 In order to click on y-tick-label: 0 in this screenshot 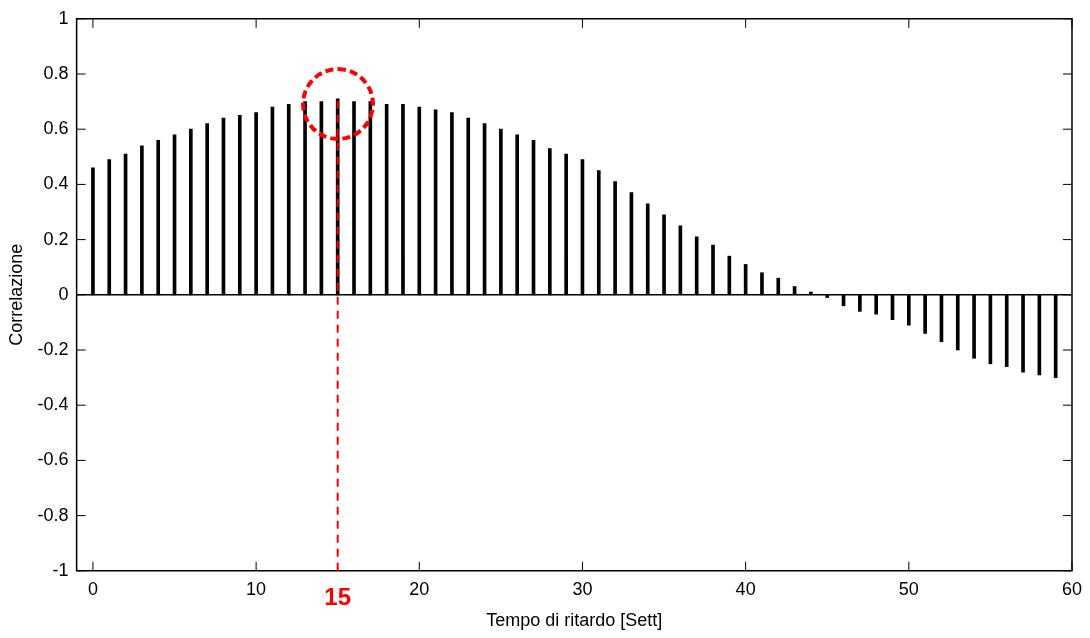, I will do `click(63, 293)`.